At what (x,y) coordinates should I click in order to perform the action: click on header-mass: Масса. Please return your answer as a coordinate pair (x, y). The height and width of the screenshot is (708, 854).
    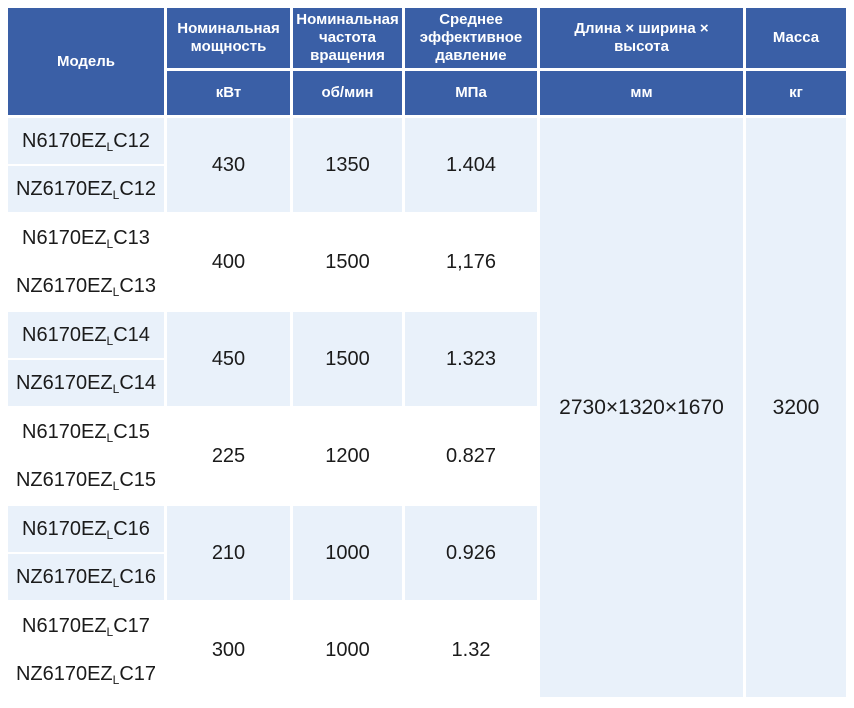
    Looking at the image, I should click on (796, 38).